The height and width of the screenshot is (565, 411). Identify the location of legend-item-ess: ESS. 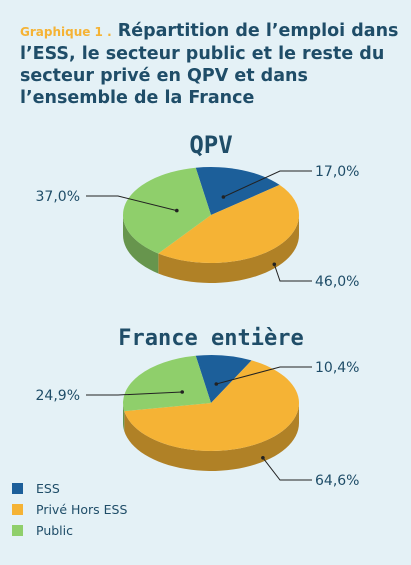
(69, 488).